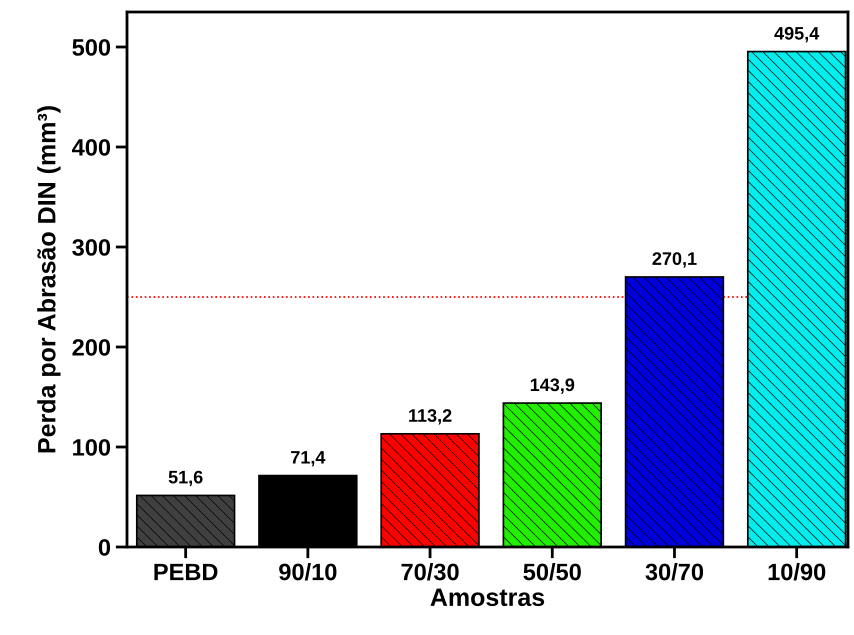 The image size is (854, 635). What do you see at coordinates (91, 347) in the screenshot?
I see `y-tick-label: 200` at bounding box center [91, 347].